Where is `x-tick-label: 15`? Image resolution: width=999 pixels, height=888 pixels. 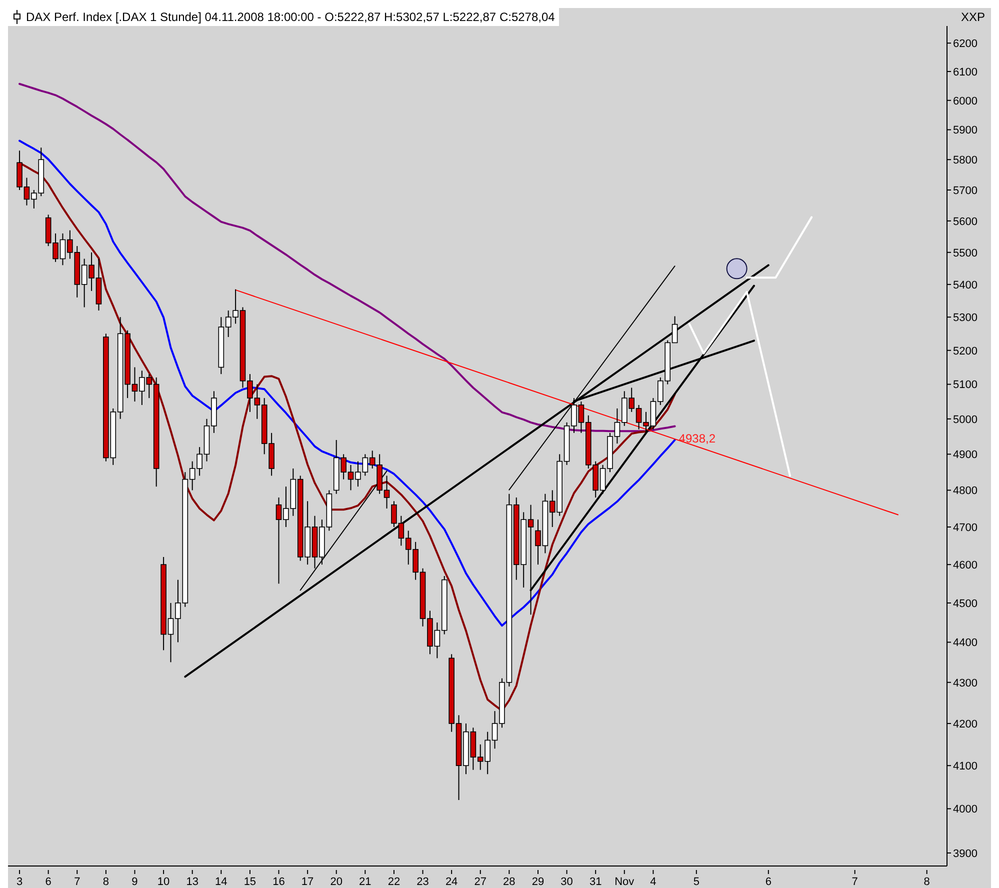
x-tick-label: 15 is located at coordinates (250, 882).